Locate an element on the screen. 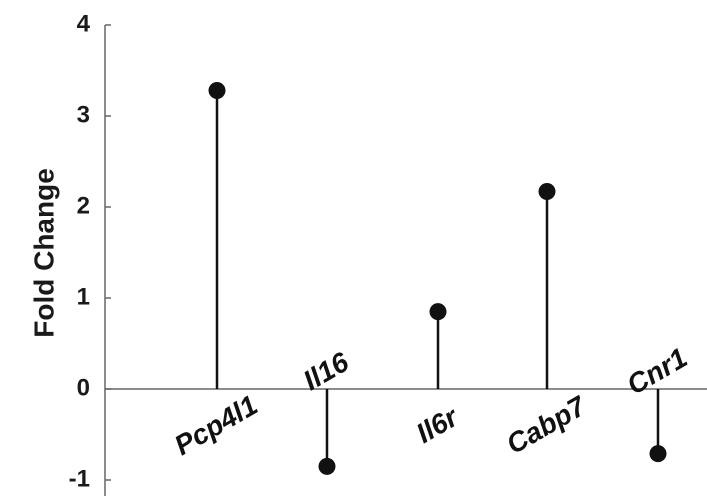 The width and height of the screenshot is (707, 496). y-tick-label: 2 is located at coordinates (83, 205).